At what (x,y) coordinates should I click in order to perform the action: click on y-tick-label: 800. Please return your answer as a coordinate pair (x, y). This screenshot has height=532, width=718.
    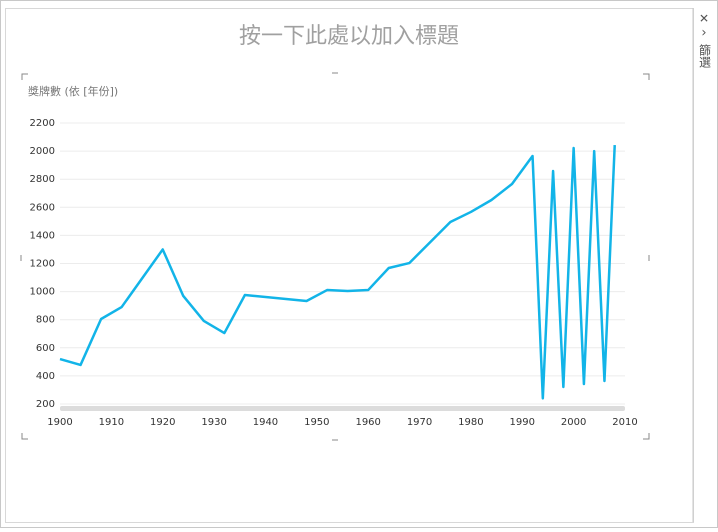
    Looking at the image, I should click on (45, 320).